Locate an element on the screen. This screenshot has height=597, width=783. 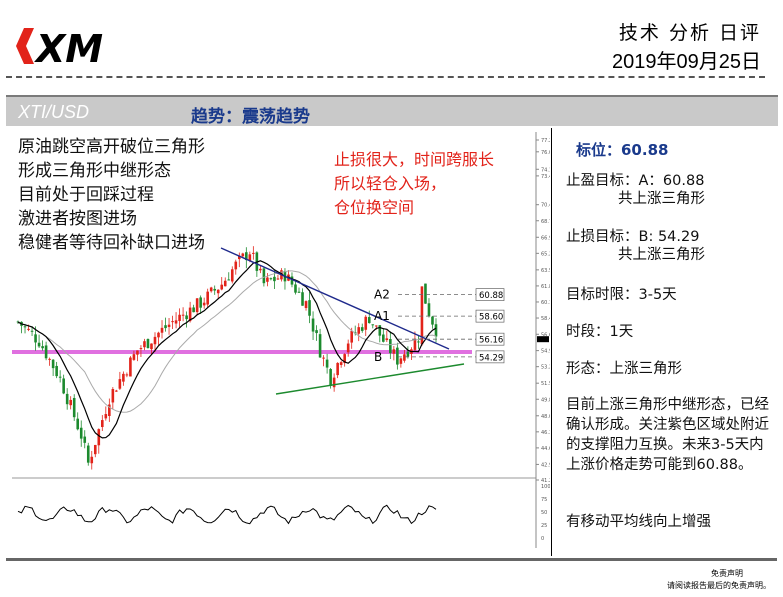
price-tick-label: 63.50 is located at coordinates (545, 271).